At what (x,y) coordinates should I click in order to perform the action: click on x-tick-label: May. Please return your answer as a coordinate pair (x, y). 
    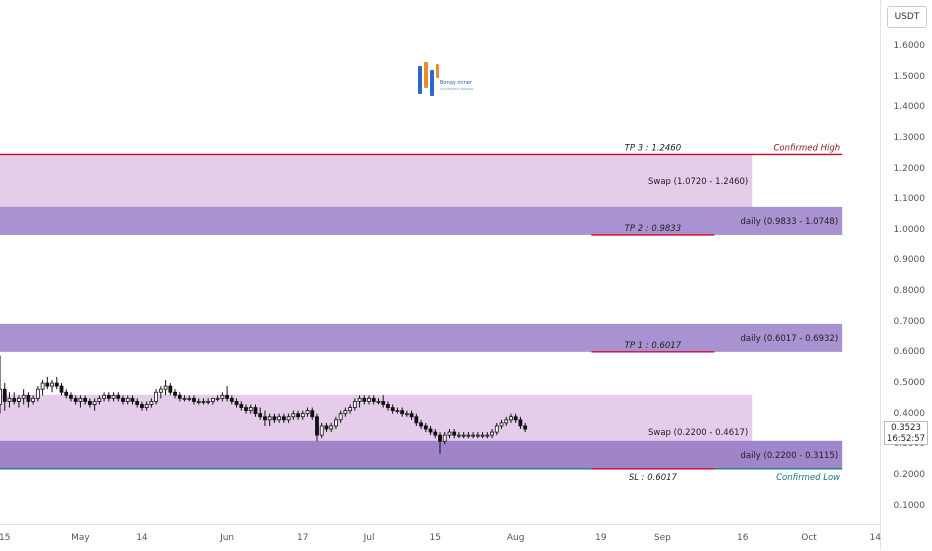
    Looking at the image, I should click on (80, 538).